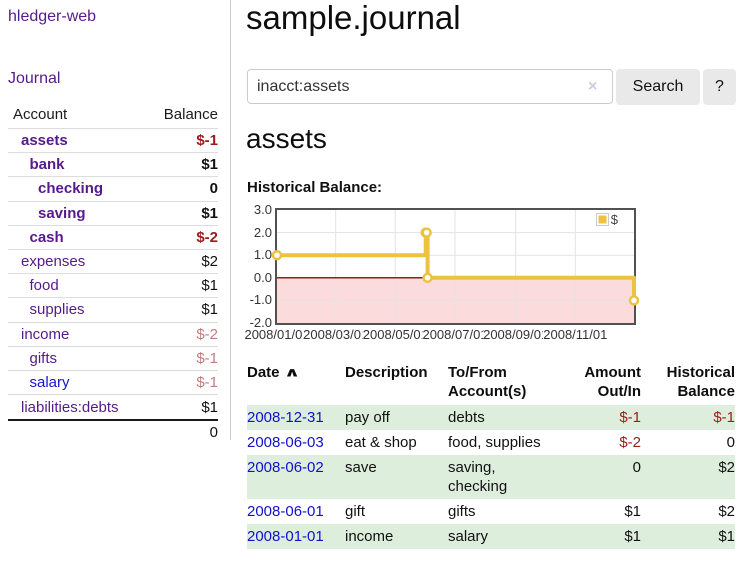 The height and width of the screenshot is (582, 742). Describe the element at coordinates (71, 189) in the screenshot. I see `account-link: checking` at that location.